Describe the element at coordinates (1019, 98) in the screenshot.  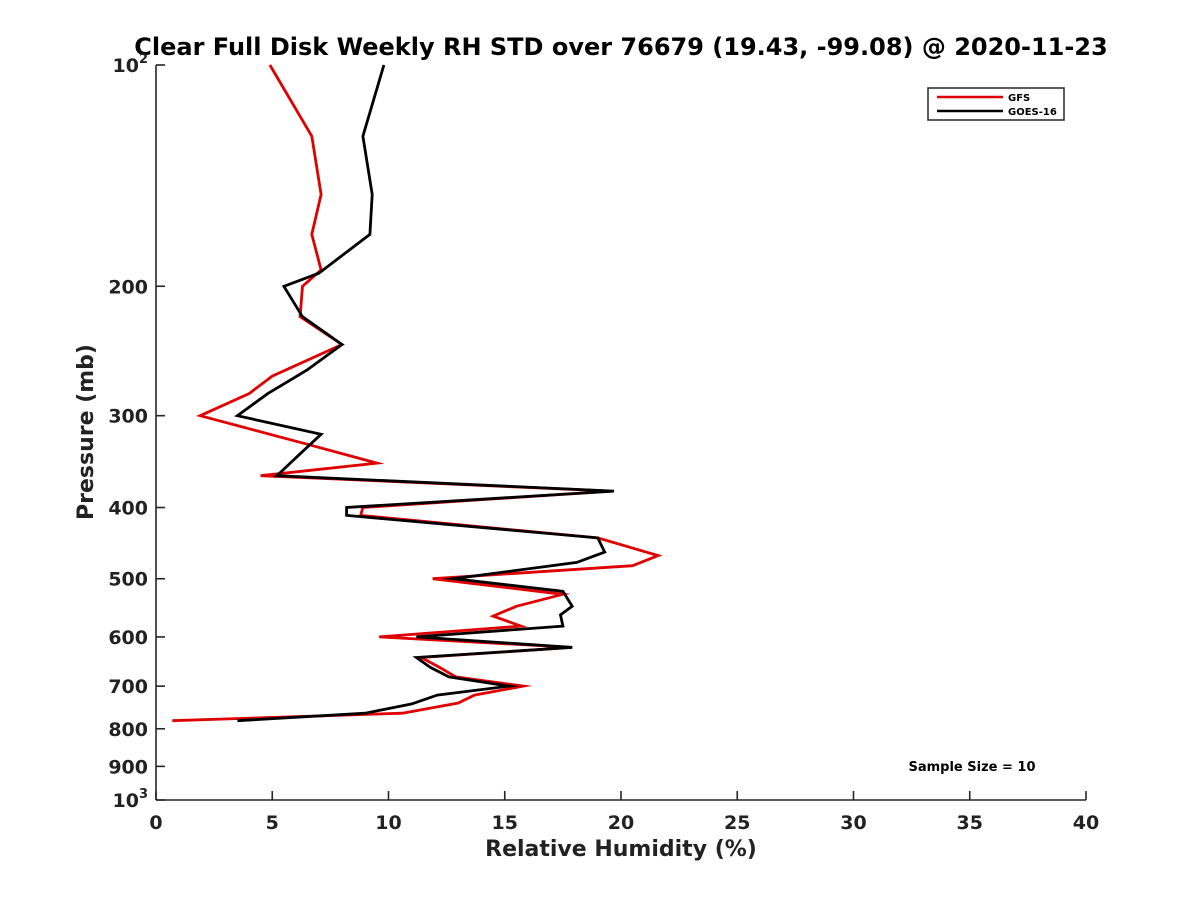
I see `legend-label-gfs: GFS` at that location.